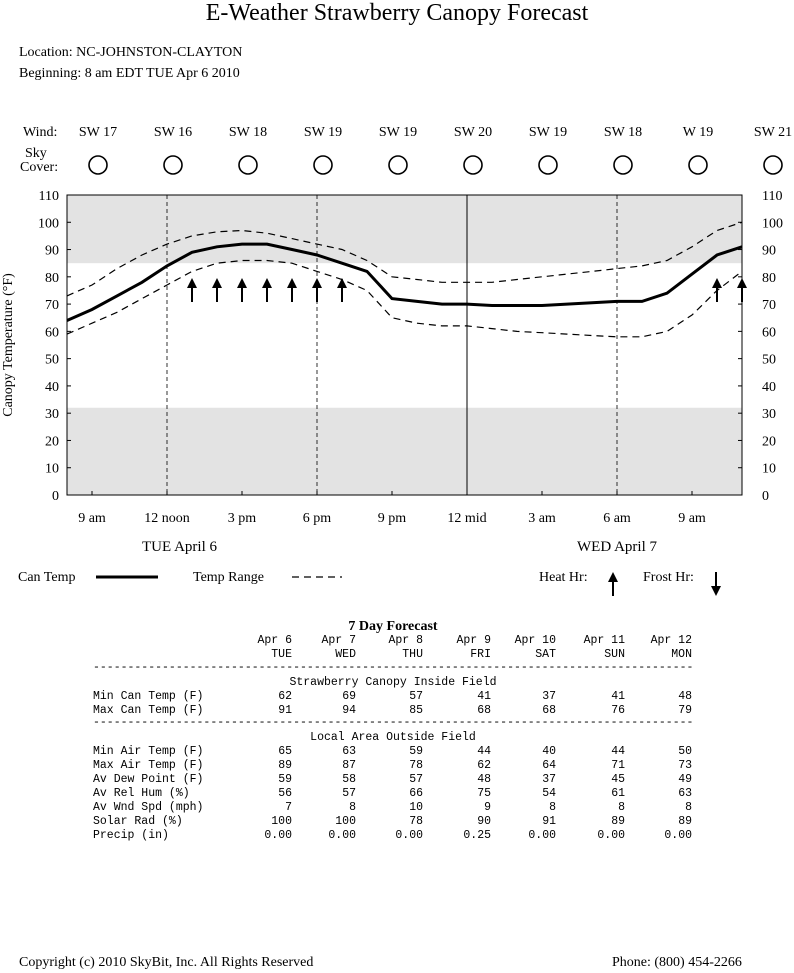 This screenshot has width=794, height=973. I want to click on row-label: Min Air Temp (F), so click(148, 751).